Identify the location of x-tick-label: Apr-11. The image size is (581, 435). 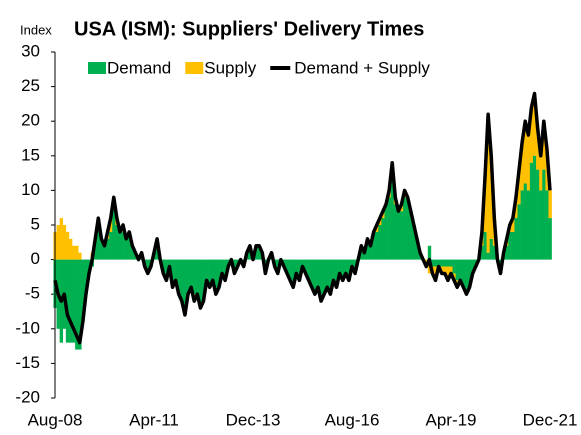
(154, 419).